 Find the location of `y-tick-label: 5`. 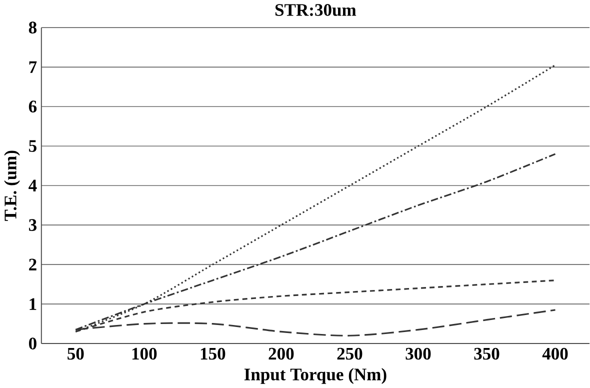

y-tick-label: 5 is located at coordinates (32, 146).